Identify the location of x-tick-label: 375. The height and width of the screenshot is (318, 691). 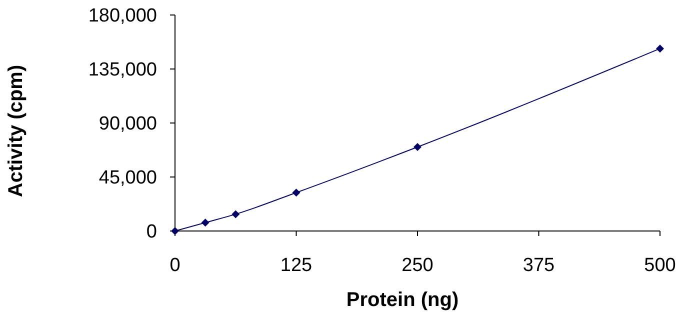
(538, 265).